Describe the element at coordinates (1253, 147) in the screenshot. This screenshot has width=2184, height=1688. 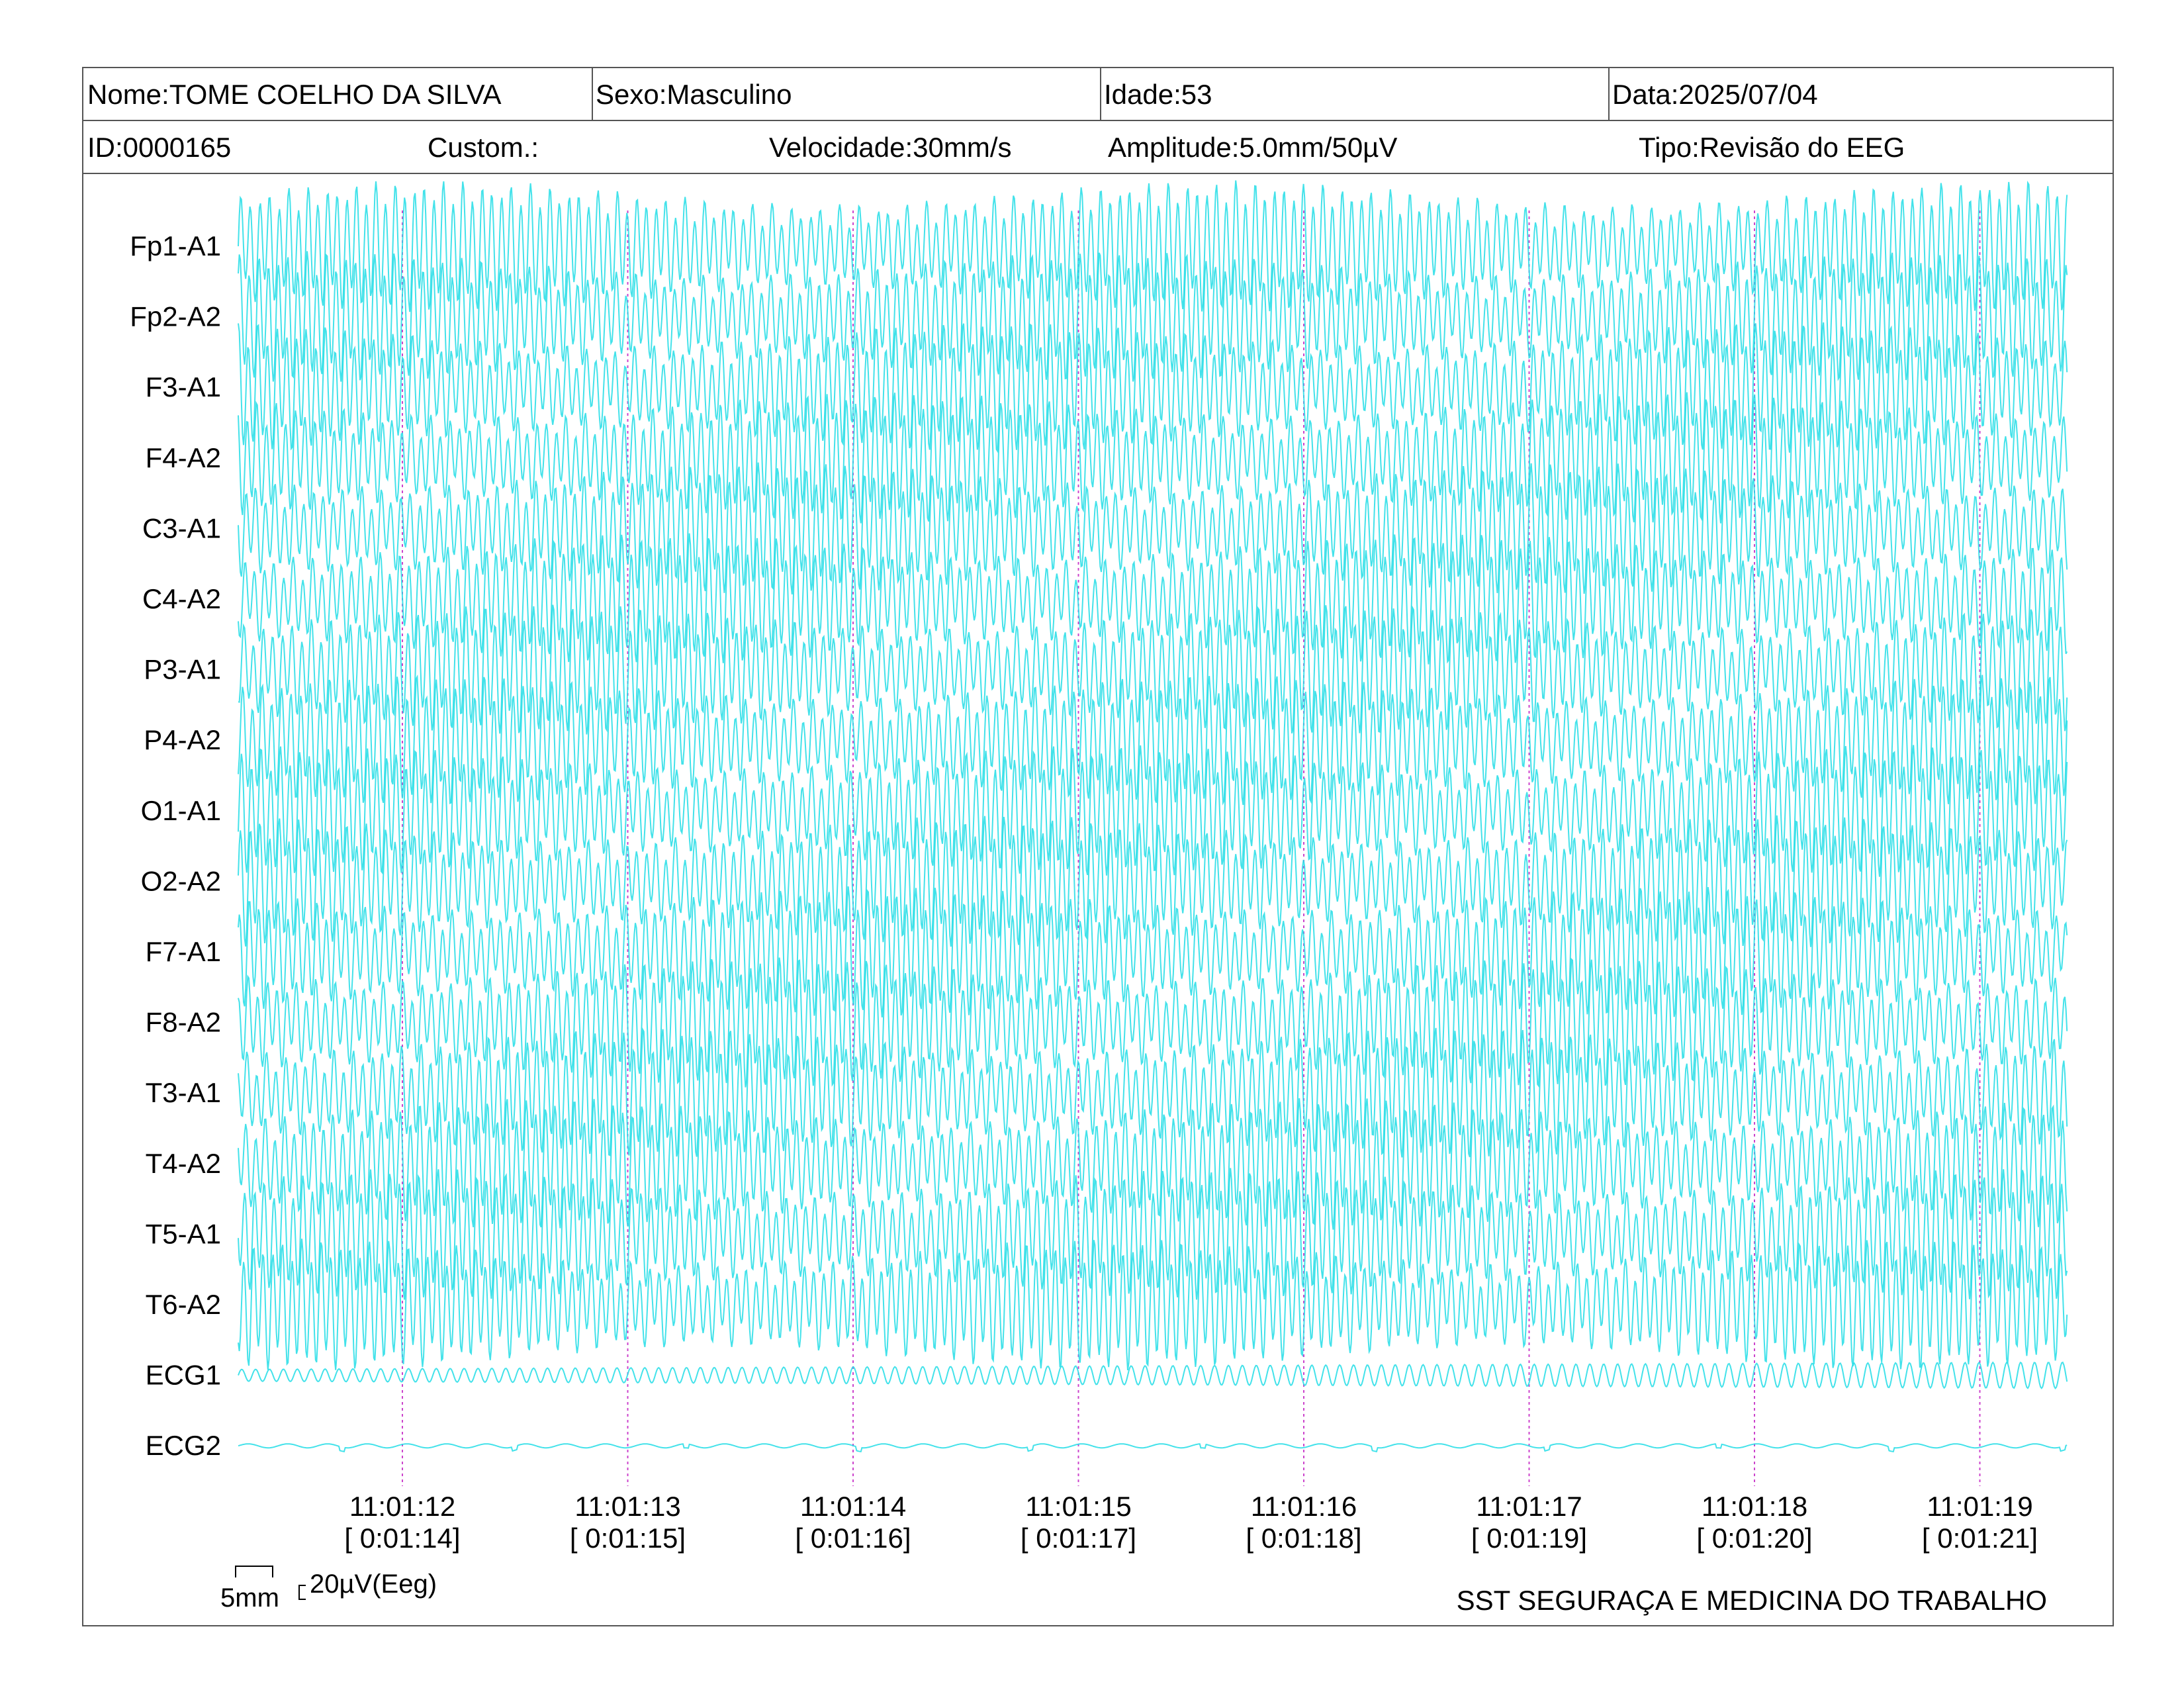
I see `recording-amplitude: Amplitude:5.0mm/50µV` at that location.